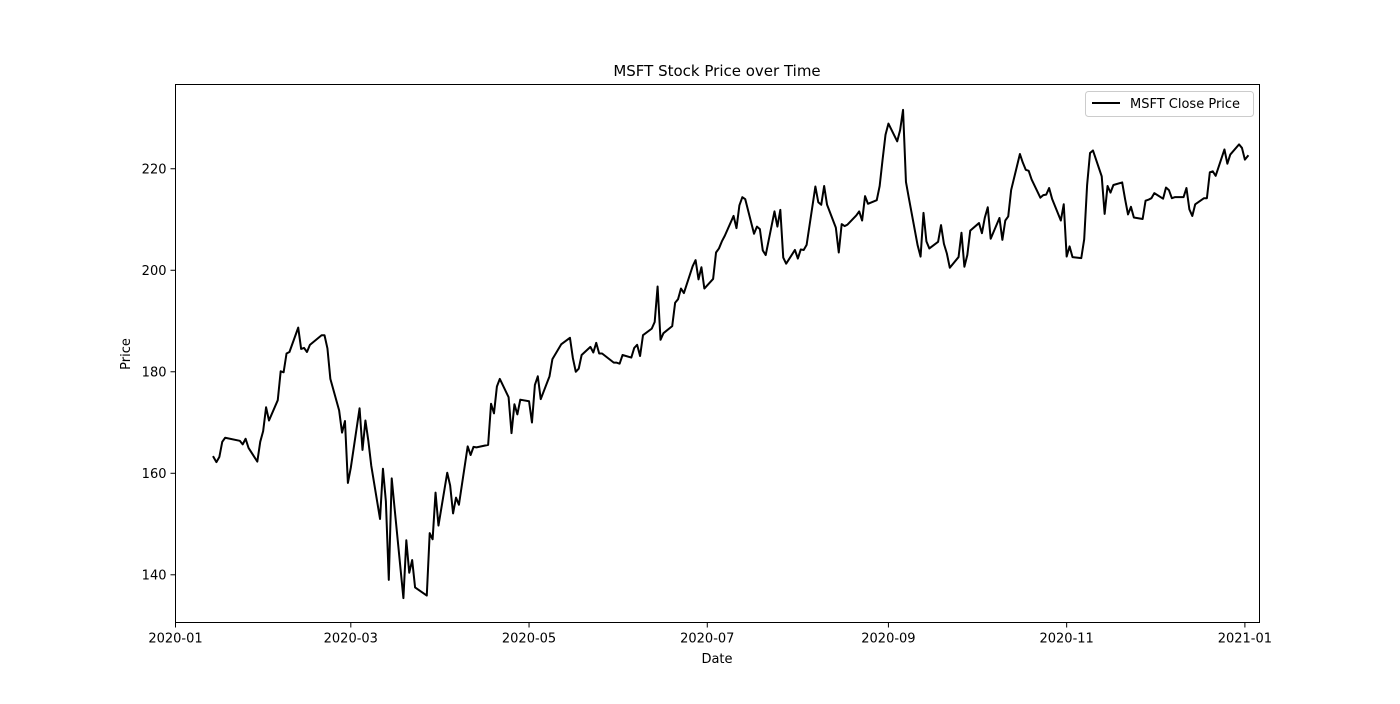  I want to click on x-tick-label: 2020-01, so click(175, 639).